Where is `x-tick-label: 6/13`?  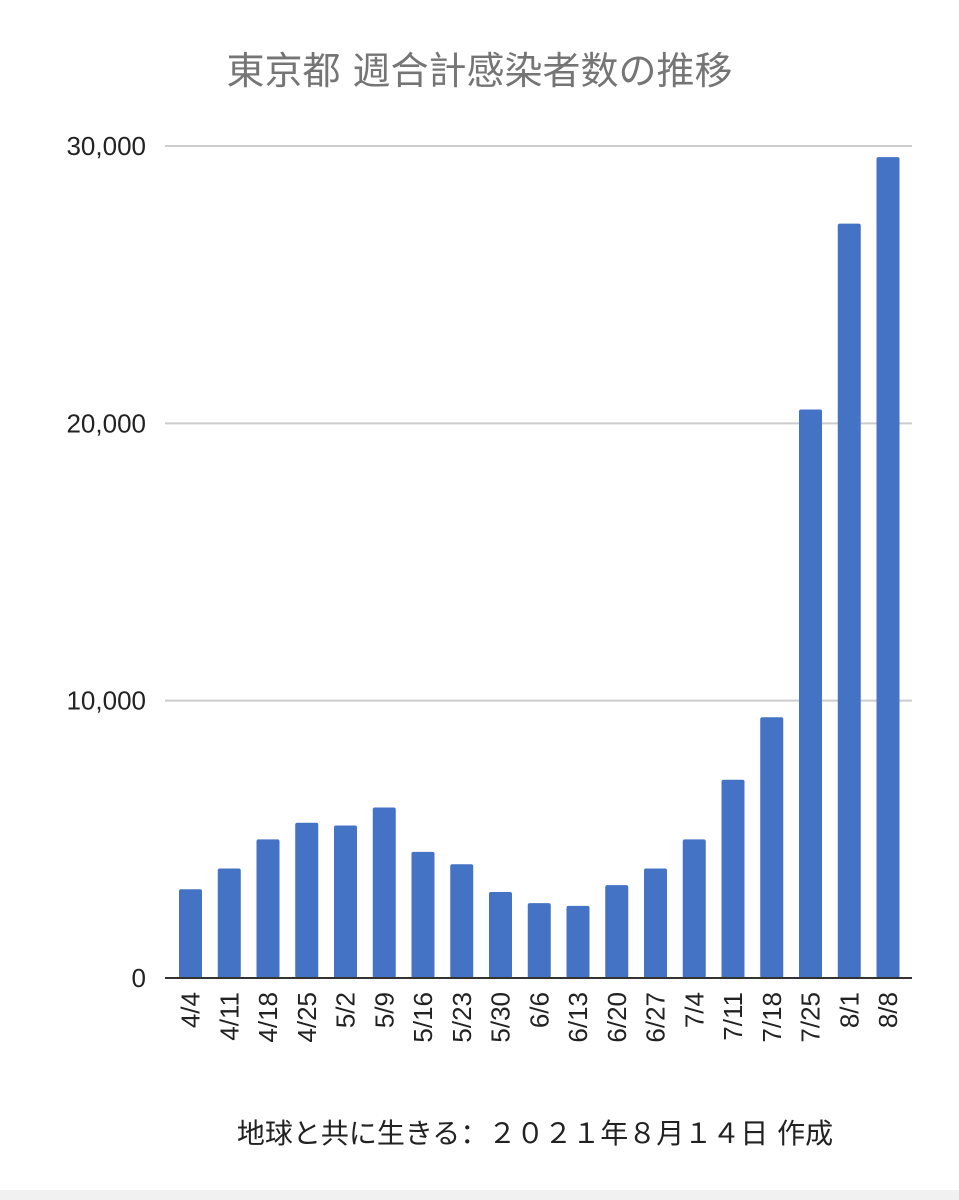
x-tick-label: 6/13 is located at coordinates (578, 1017).